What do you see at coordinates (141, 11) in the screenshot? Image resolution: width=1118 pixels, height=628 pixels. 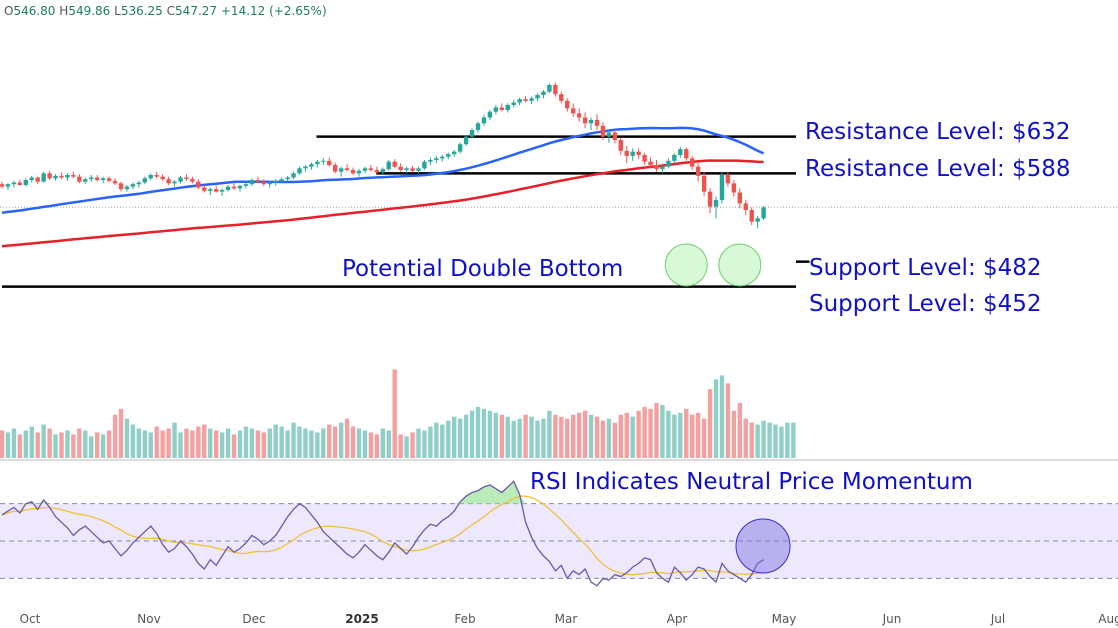 I see `low-value: 536.25` at bounding box center [141, 11].